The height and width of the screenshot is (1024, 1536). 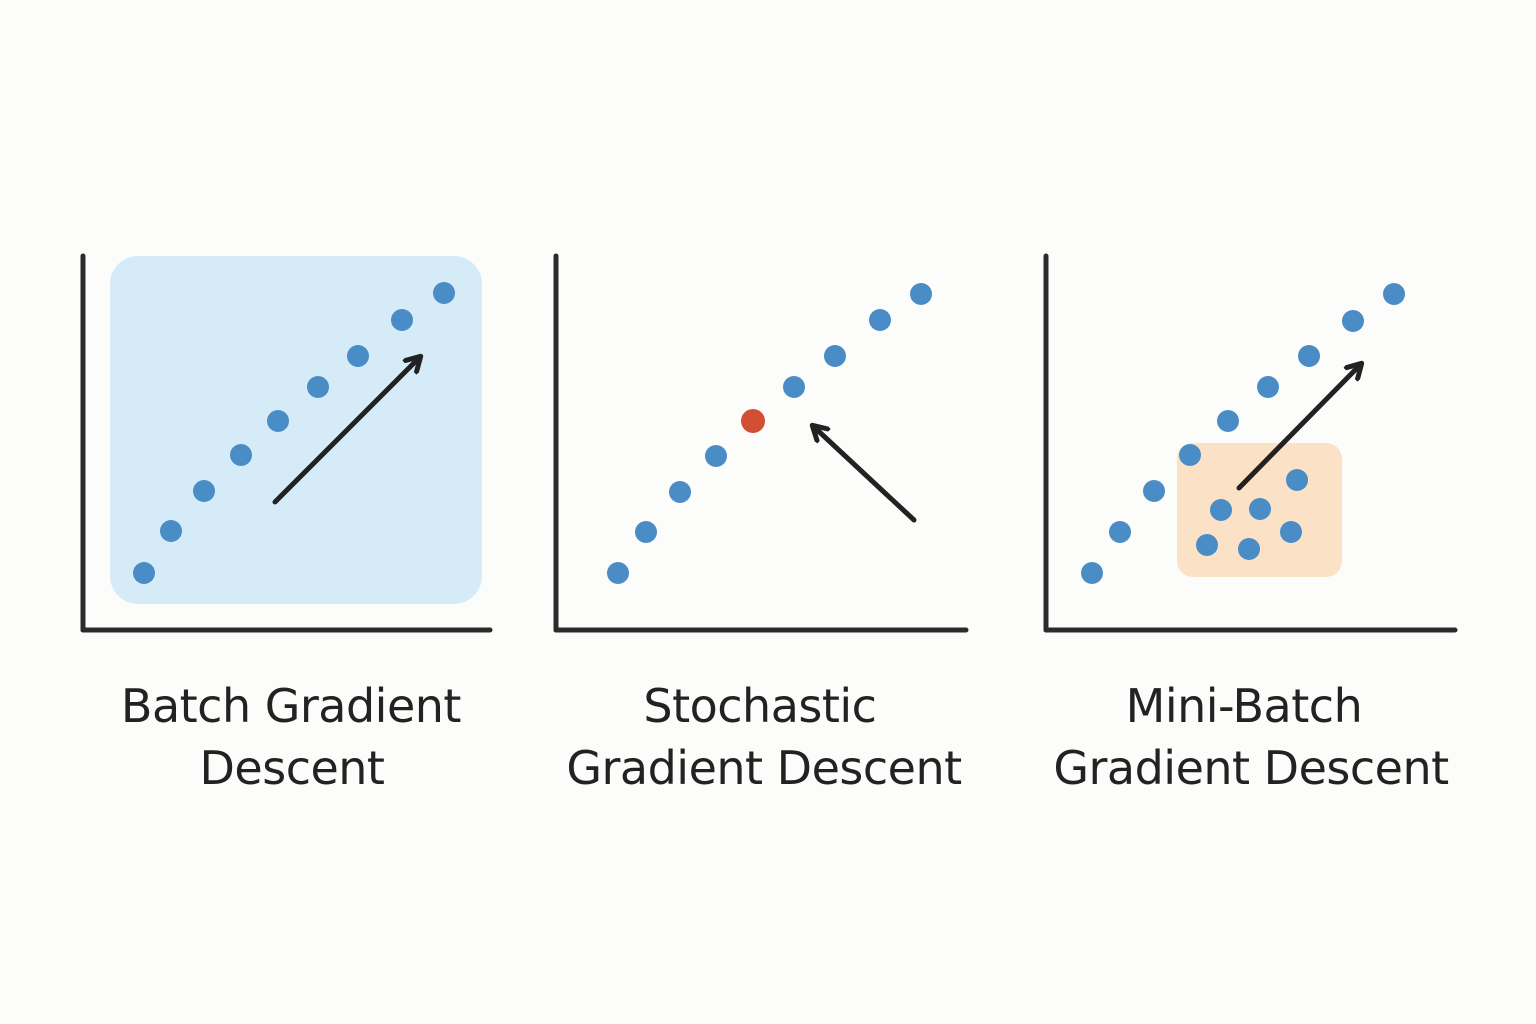 I want to click on mini-batch-points, so click(x=1252, y=514).